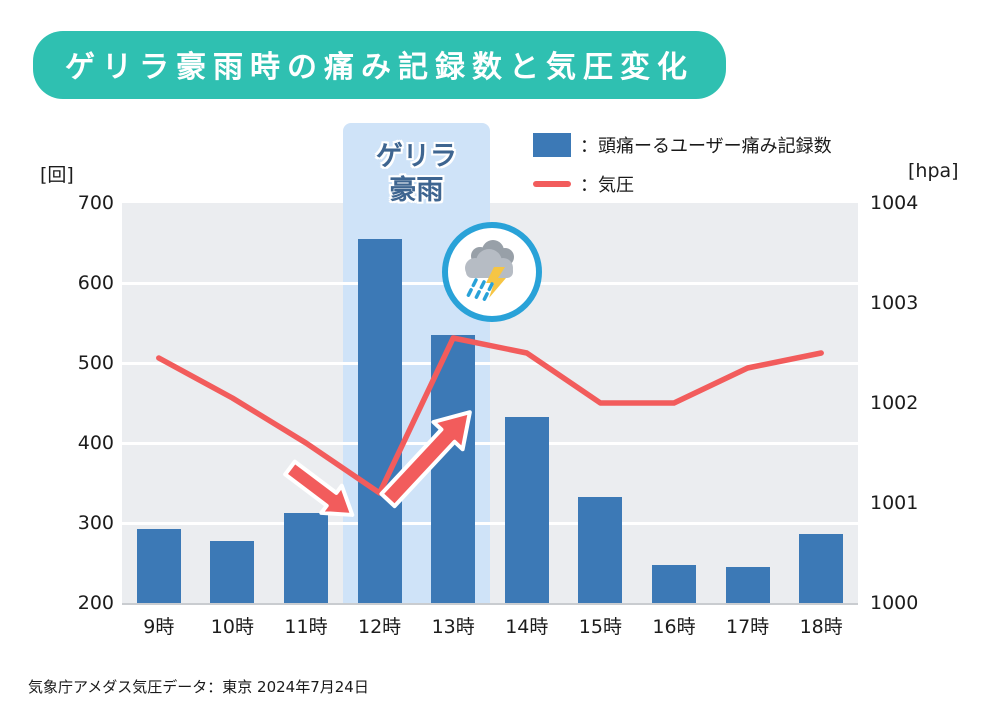 The width and height of the screenshot is (1000, 710). I want to click on left-axis-tick: 300, so click(95, 523).